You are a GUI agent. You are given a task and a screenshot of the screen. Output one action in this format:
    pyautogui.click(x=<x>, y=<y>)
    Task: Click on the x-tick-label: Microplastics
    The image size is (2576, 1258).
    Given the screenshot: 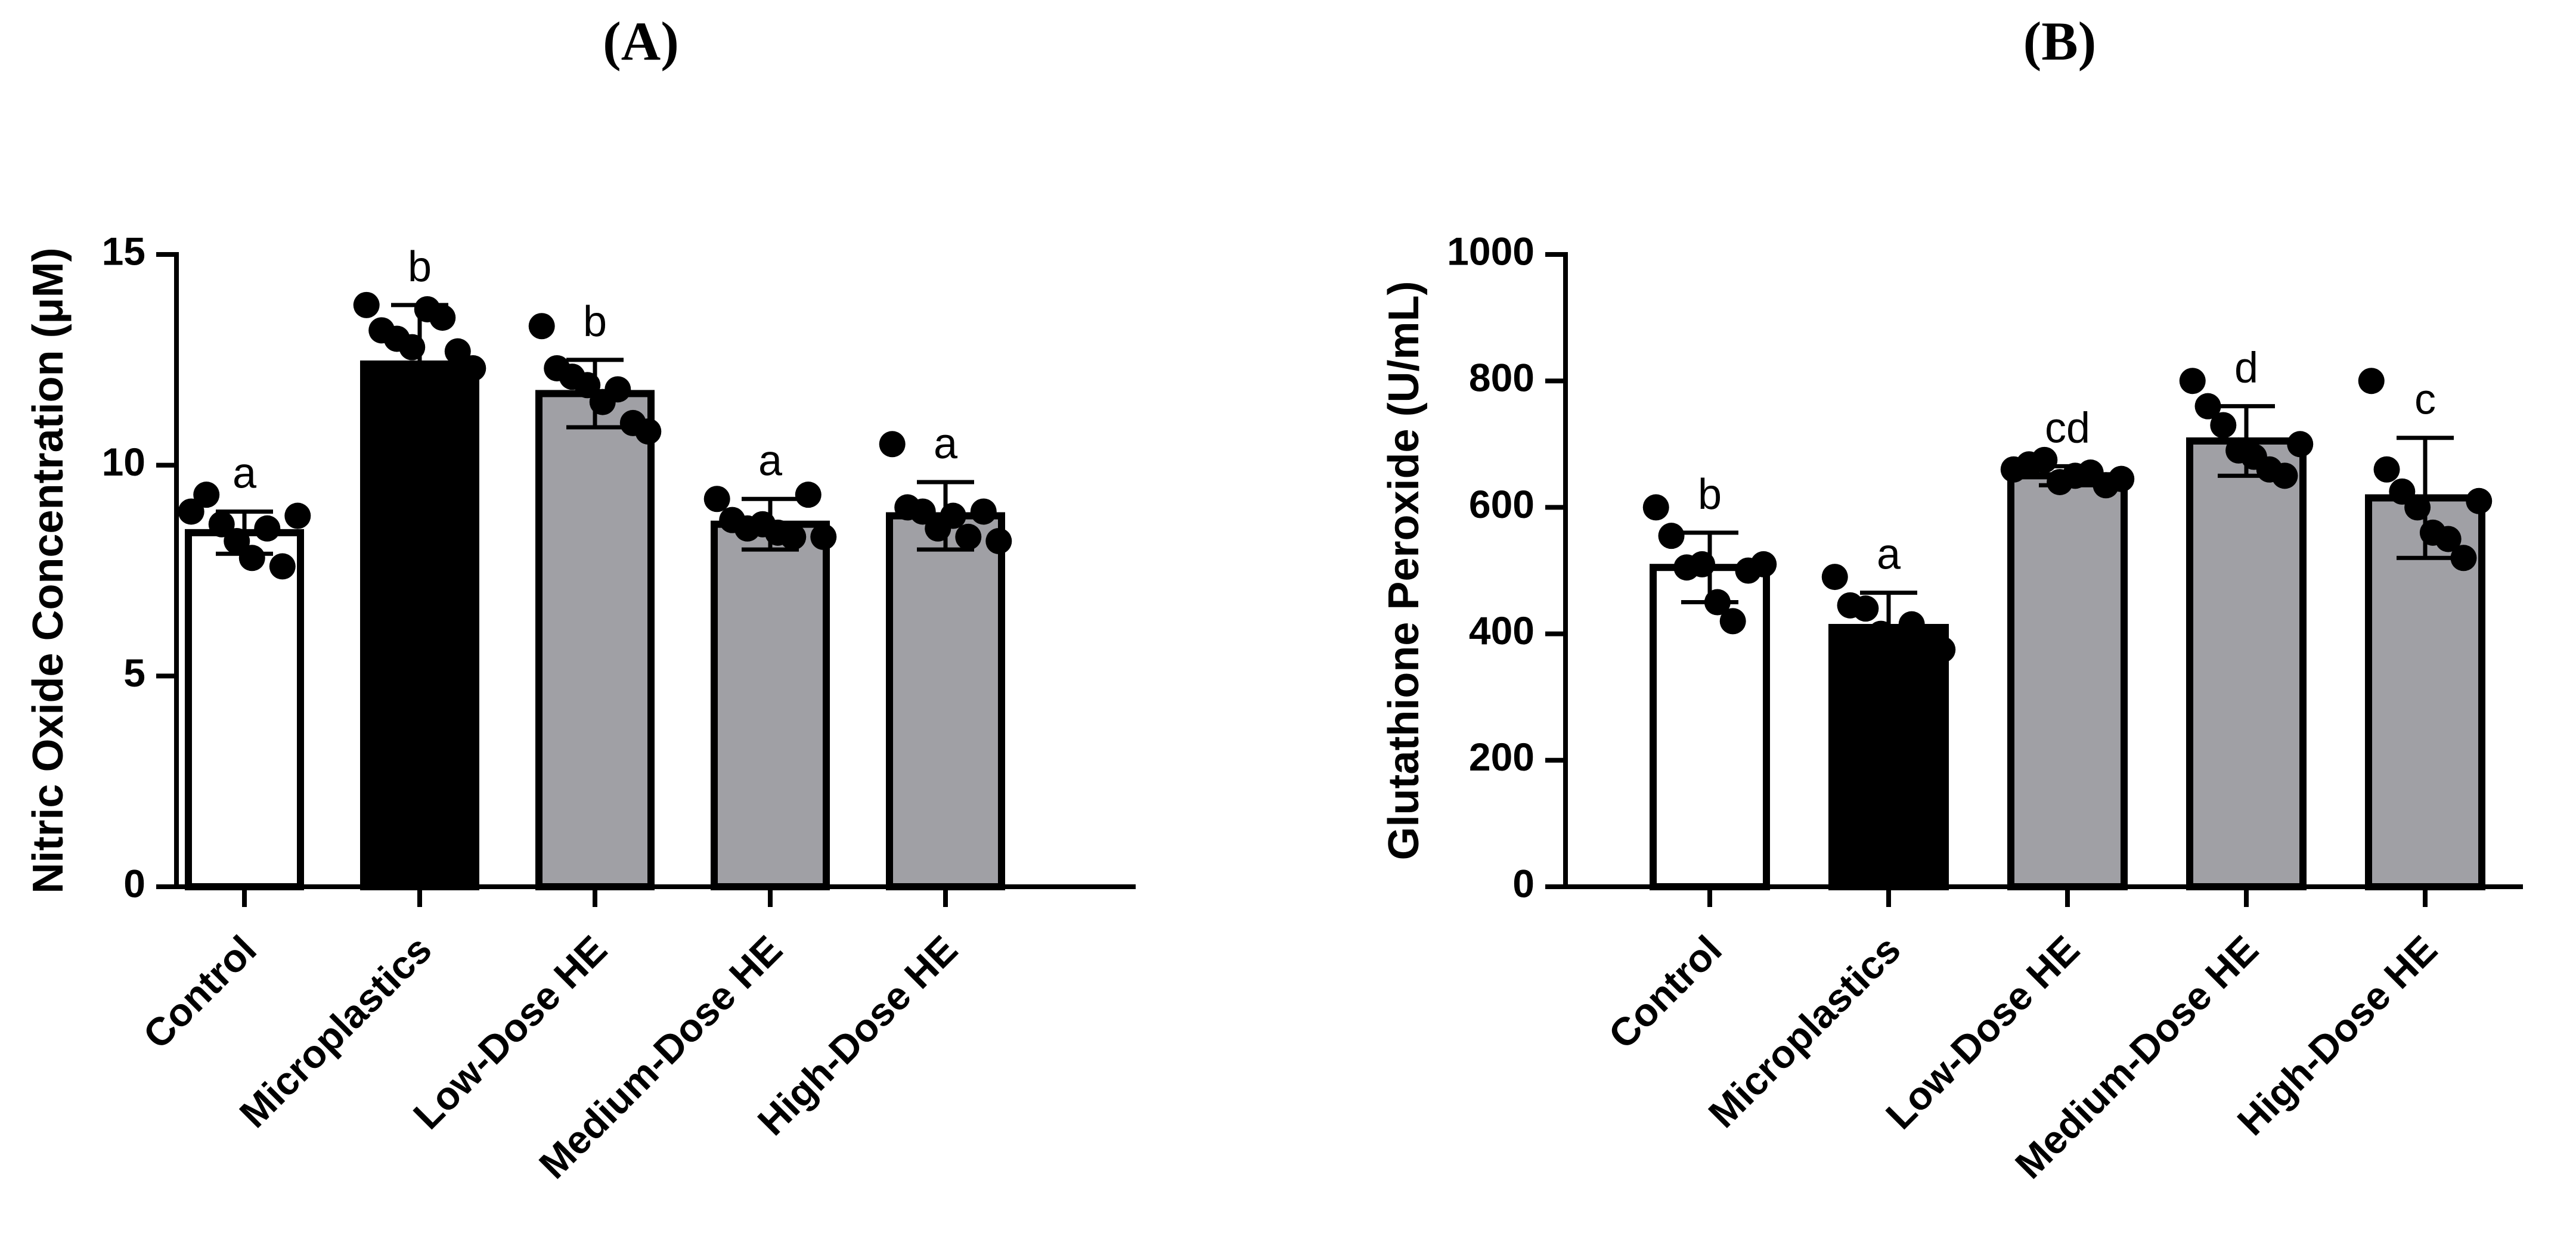 What is the action you would take?
    pyautogui.click(x=1804, y=1031)
    